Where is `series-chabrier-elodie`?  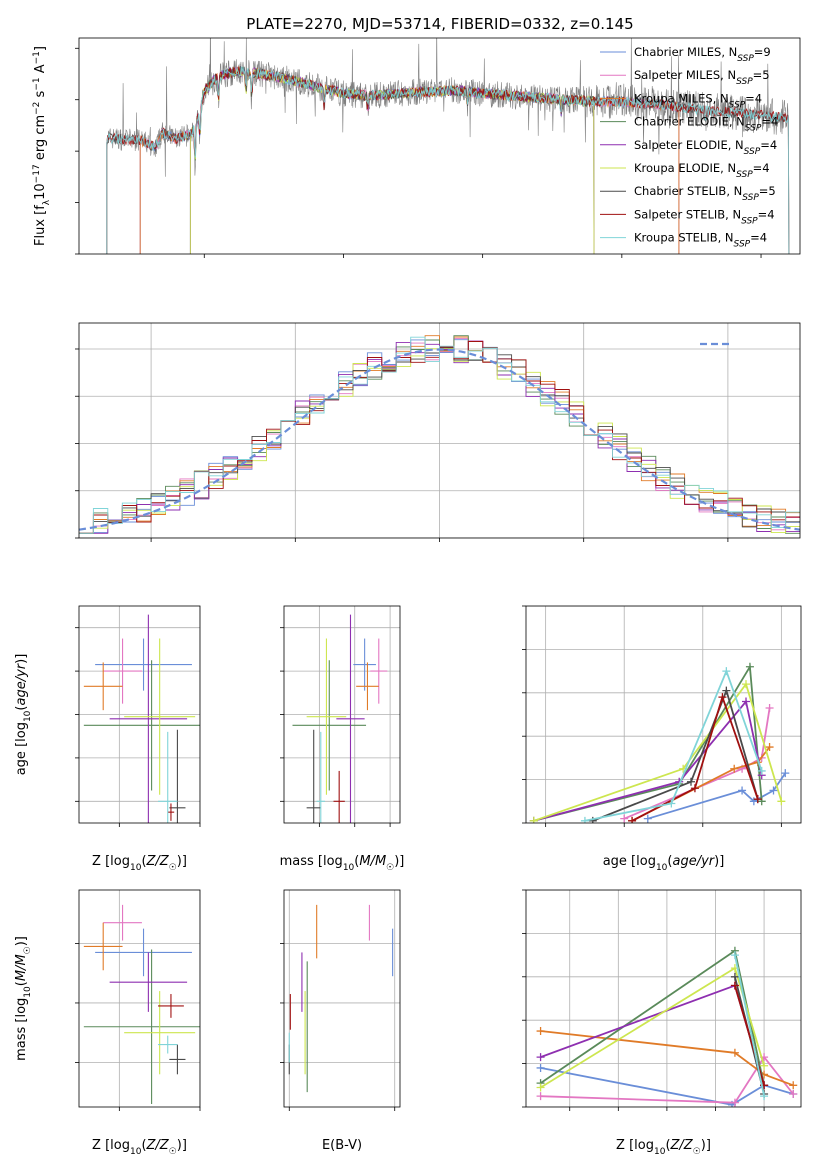
series-chabrier-elodie is located at coordinates (647, 742).